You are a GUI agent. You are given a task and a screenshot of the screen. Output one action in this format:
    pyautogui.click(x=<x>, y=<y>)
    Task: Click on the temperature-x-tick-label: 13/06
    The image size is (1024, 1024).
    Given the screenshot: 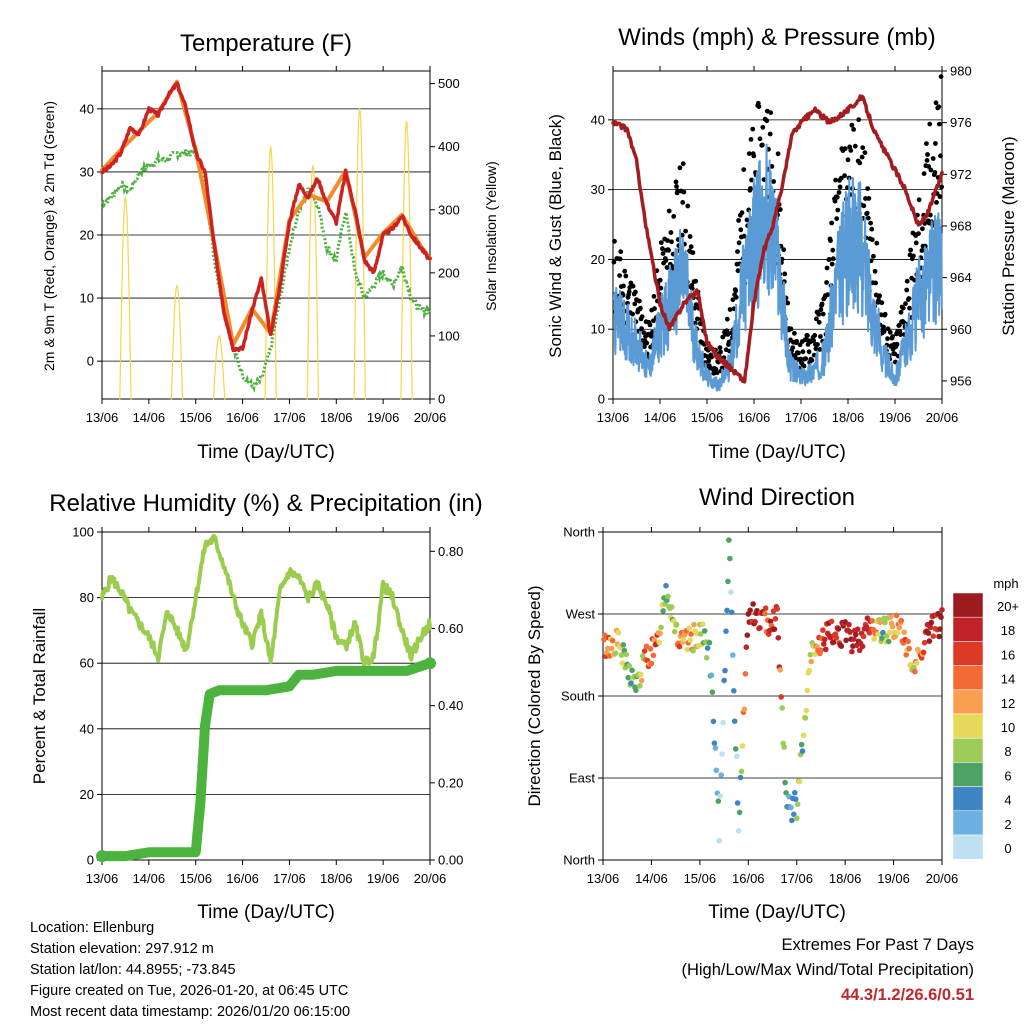 What is the action you would take?
    pyautogui.click(x=102, y=417)
    